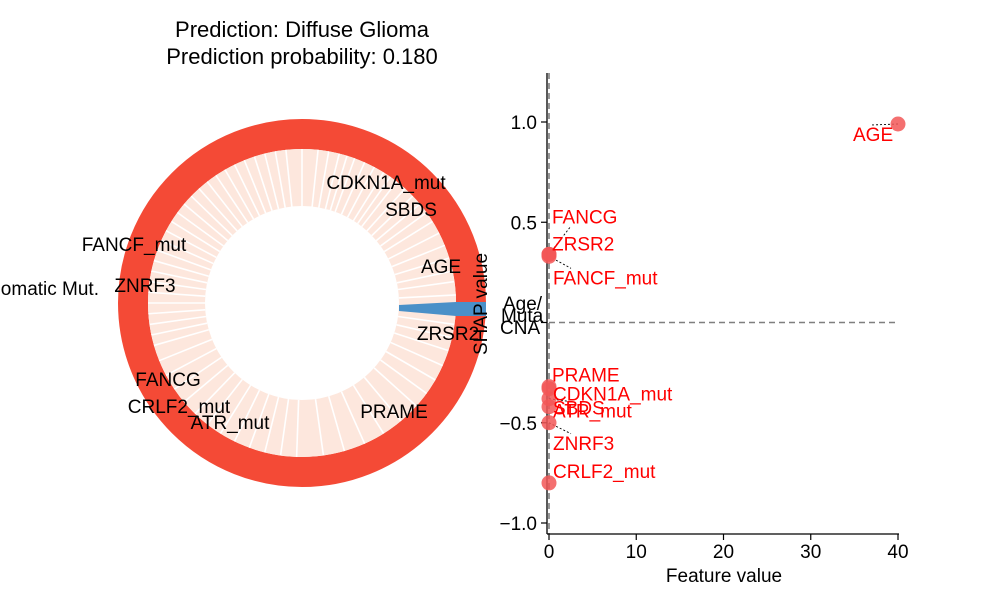 This screenshot has height=600, width=1000. Describe the element at coordinates (549, 256) in the screenshot. I see `scatter-point-fancf-mut` at that location.